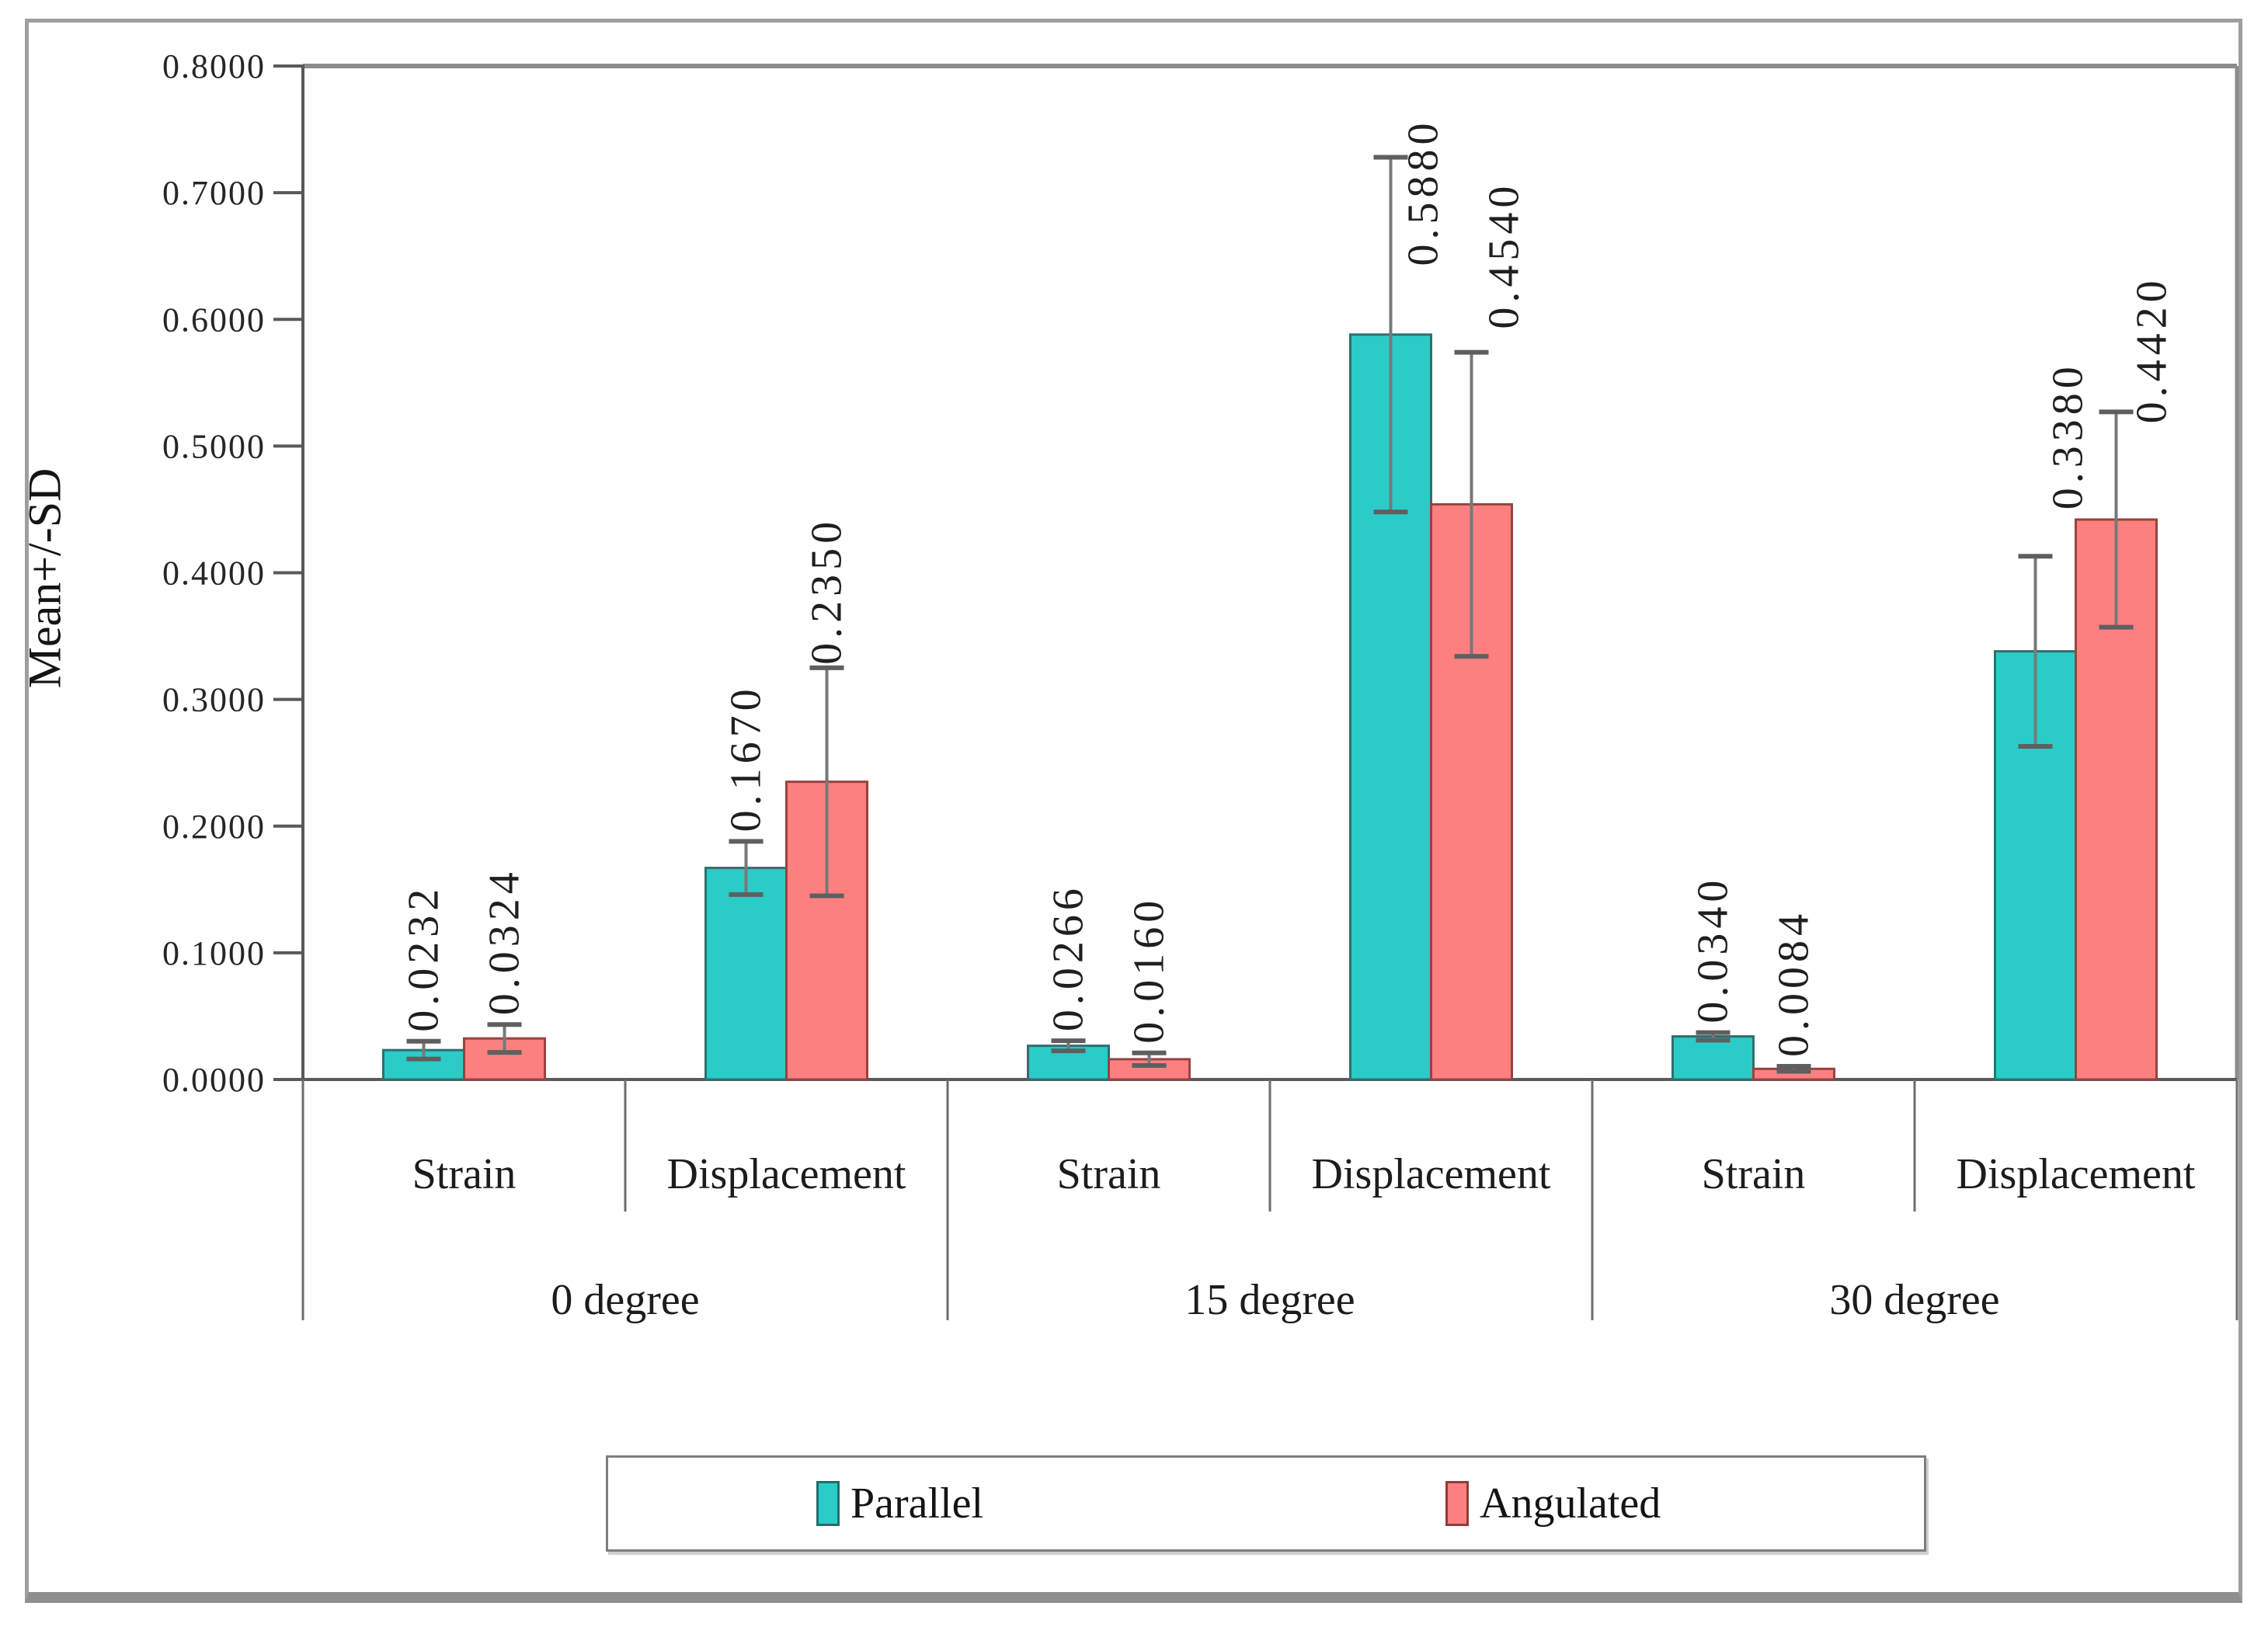 This screenshot has width=2268, height=1627. What do you see at coordinates (214, 700) in the screenshot?
I see `y-tick-label: 0.3000` at bounding box center [214, 700].